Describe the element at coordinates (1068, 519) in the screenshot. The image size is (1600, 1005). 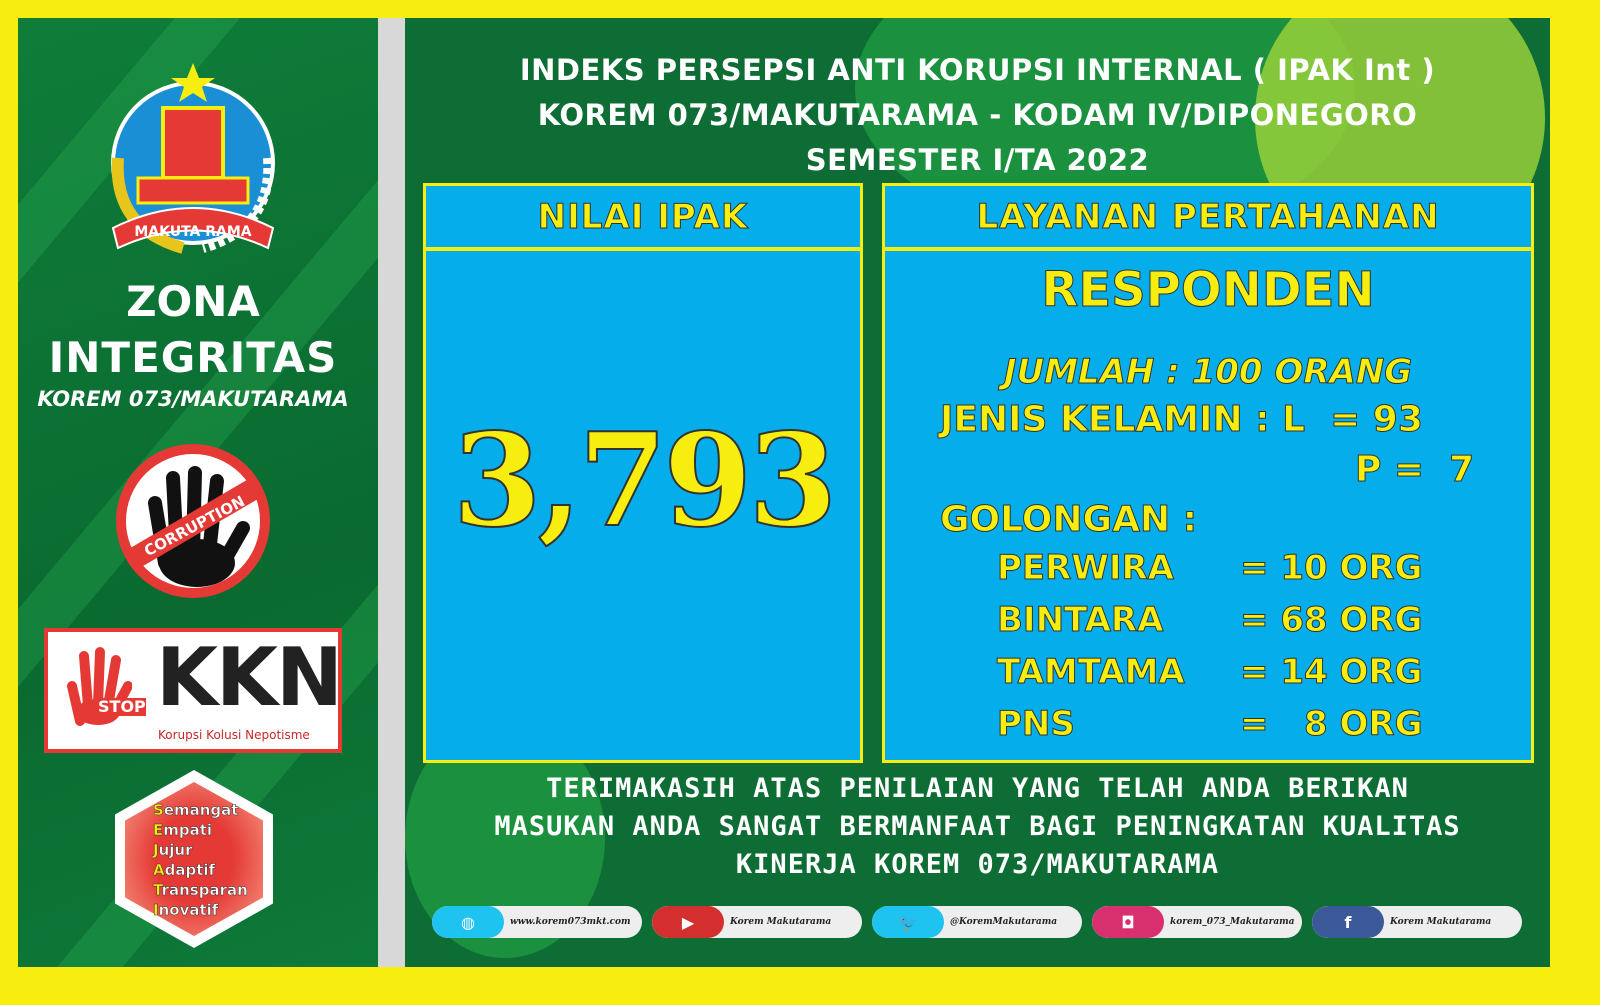
I see `golongan-label: GOLONGAN :` at that location.